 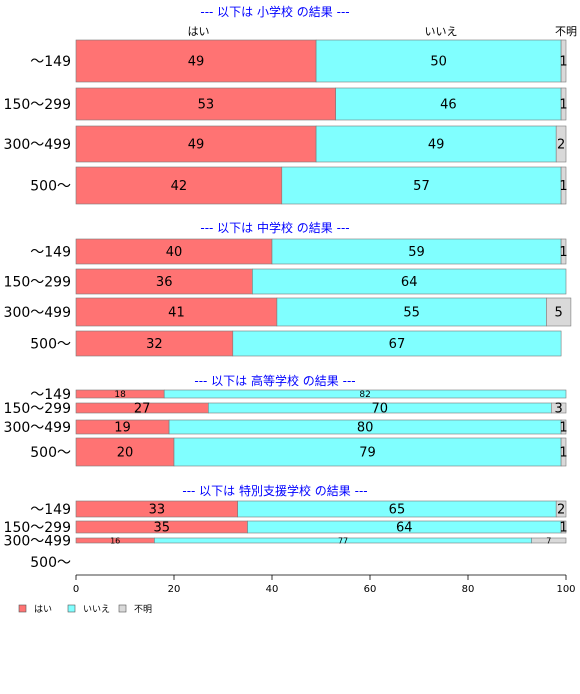 I want to click on data-label-no: 67, so click(x=397, y=344).